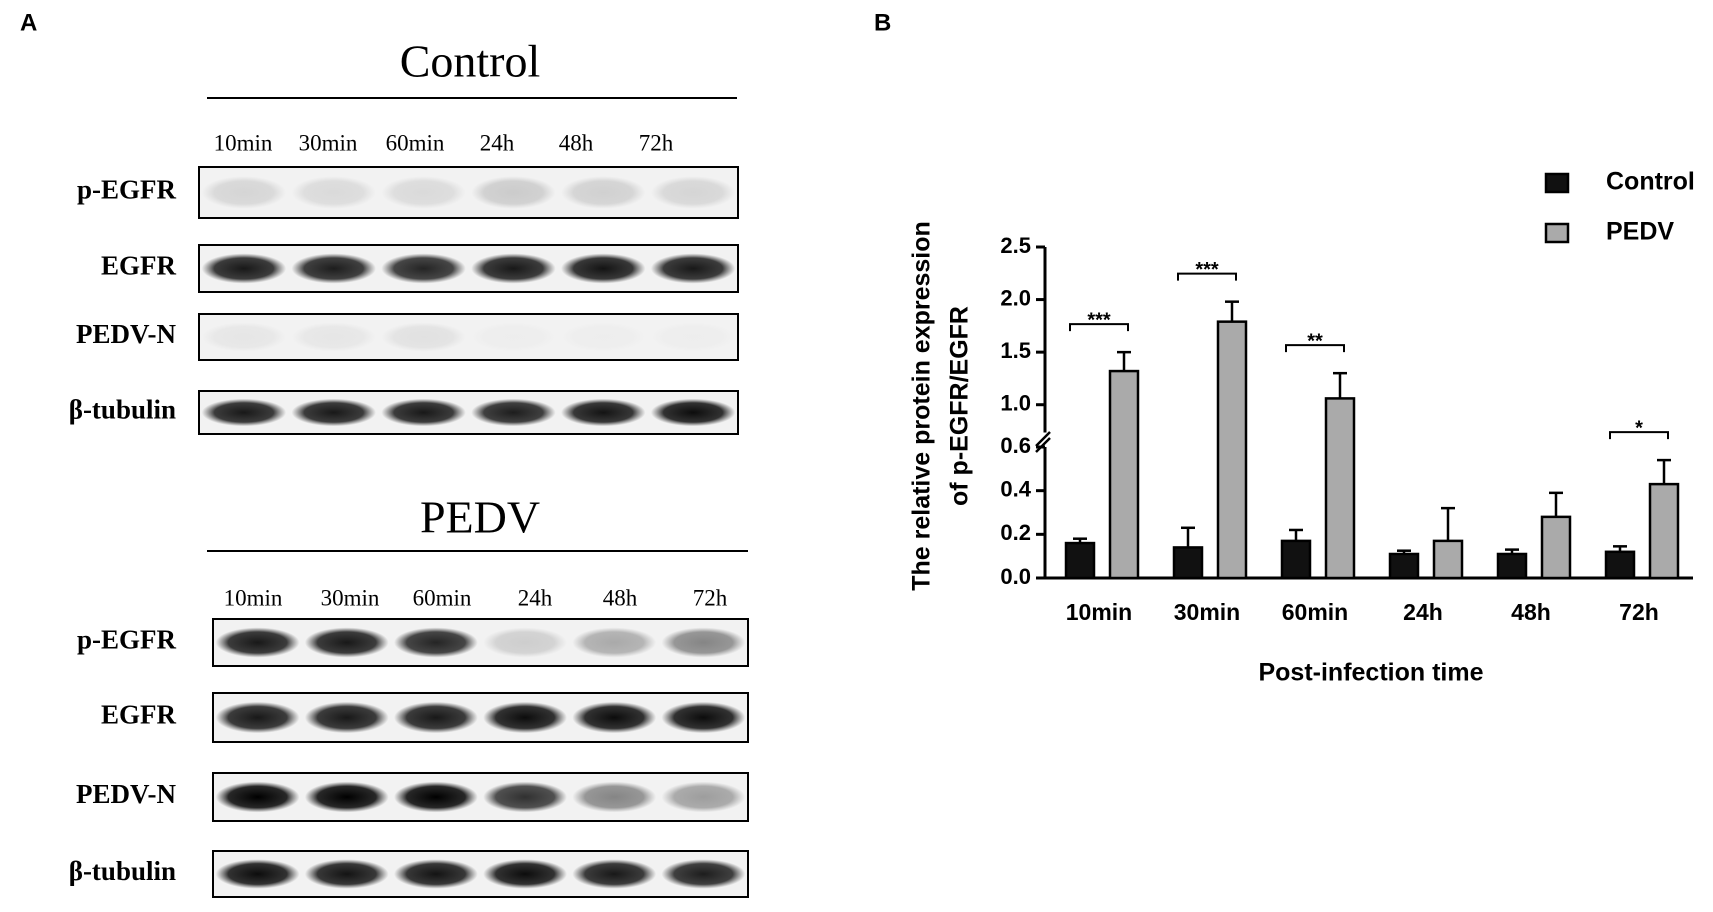  Describe the element at coordinates (1015, 488) in the screenshot. I see `y-tick-label: 0.4` at that location.